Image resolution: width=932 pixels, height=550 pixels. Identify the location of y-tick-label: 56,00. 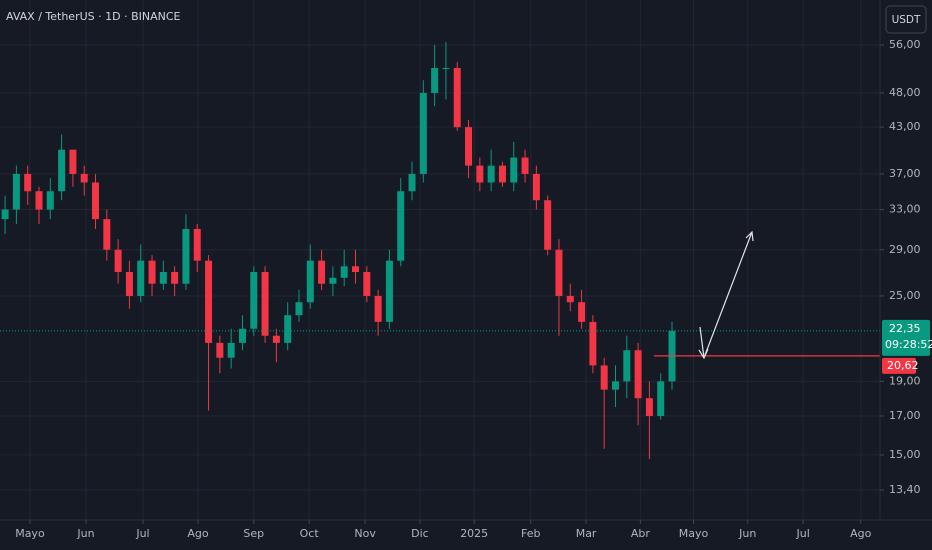
(905, 44).